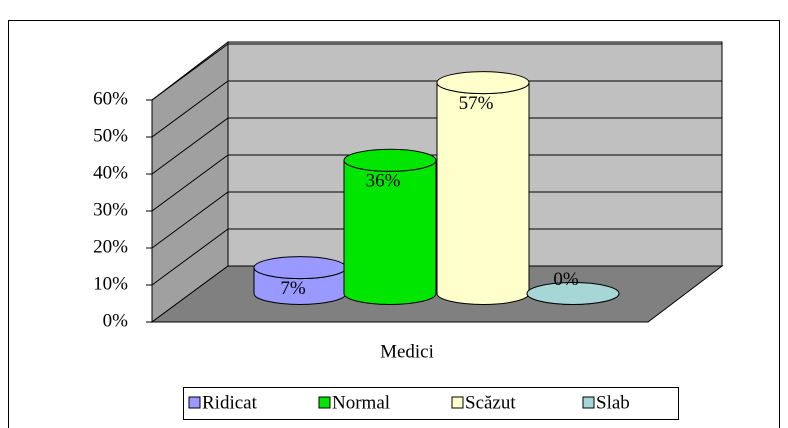 The height and width of the screenshot is (428, 788). I want to click on y-tick-label: 40%, so click(110, 172).